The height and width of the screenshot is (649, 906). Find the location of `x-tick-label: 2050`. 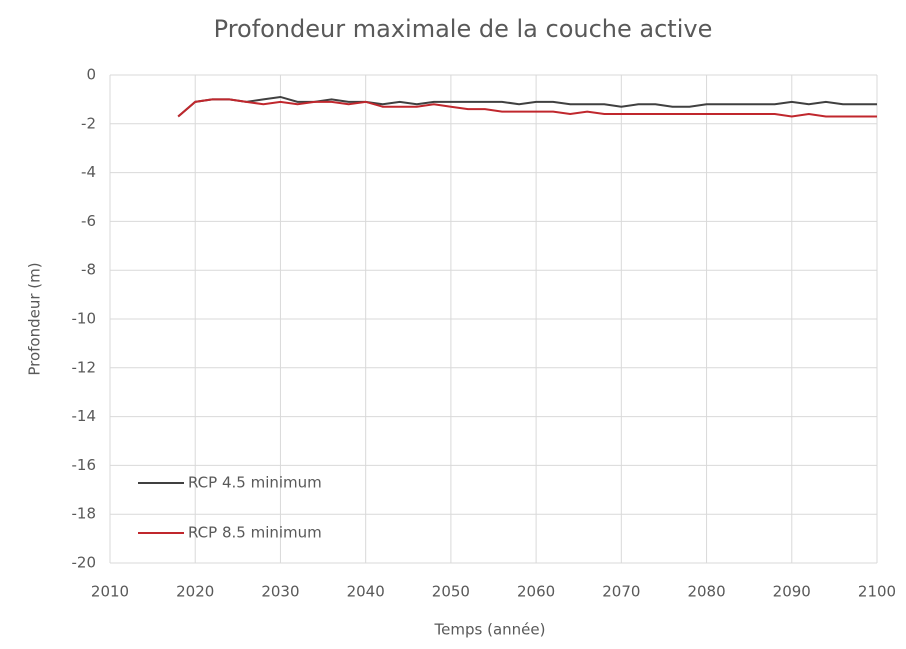

x-tick-label: 2050 is located at coordinates (451, 592).